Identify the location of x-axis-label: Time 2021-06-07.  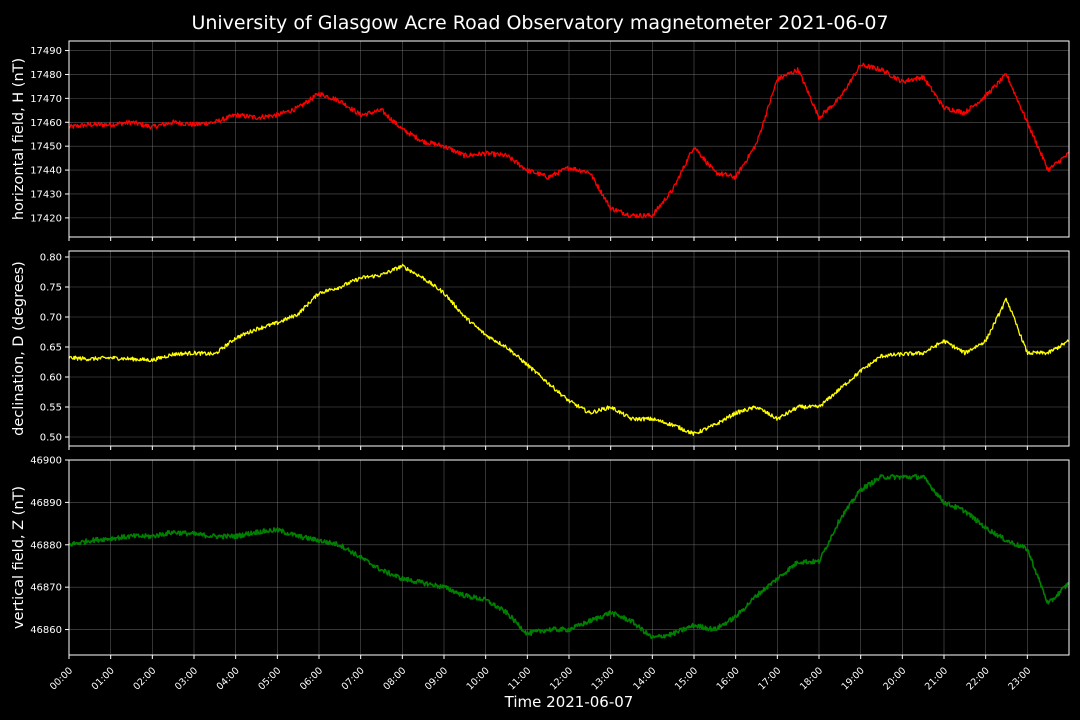
(569, 702).